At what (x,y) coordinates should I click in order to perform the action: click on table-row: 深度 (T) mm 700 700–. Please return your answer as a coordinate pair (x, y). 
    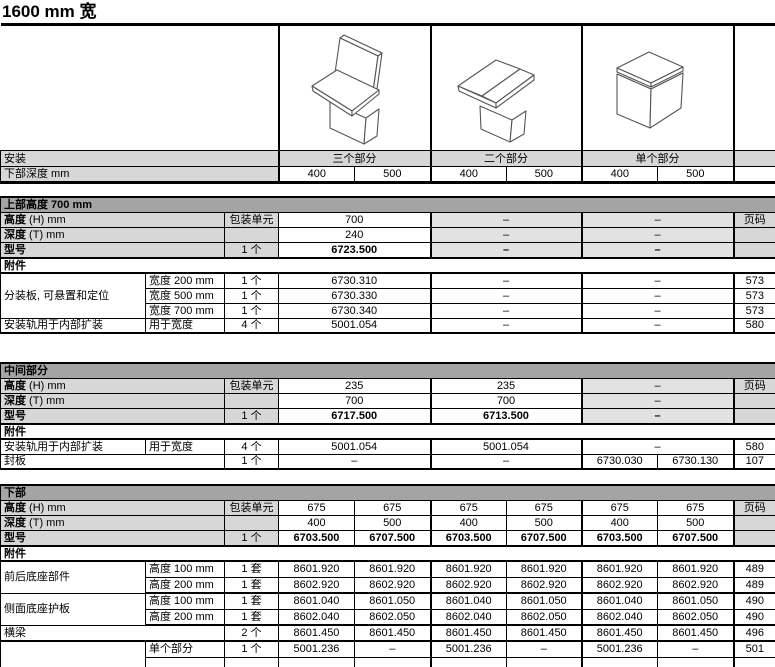
    Looking at the image, I should click on (387, 400).